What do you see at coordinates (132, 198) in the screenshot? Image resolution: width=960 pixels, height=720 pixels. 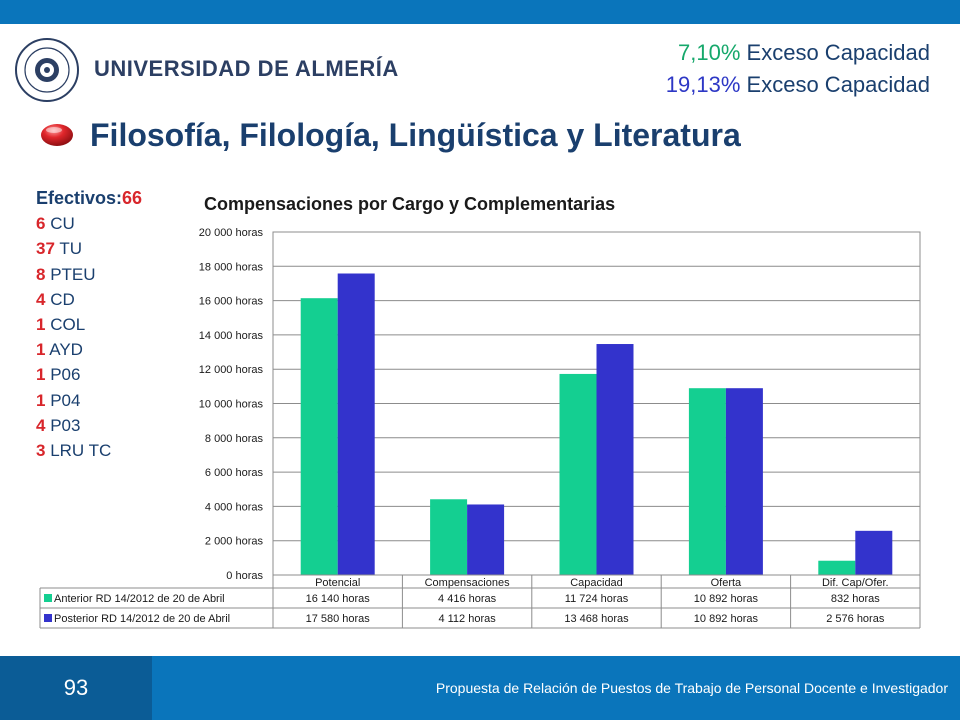 I see `efectivos-total: 66` at bounding box center [132, 198].